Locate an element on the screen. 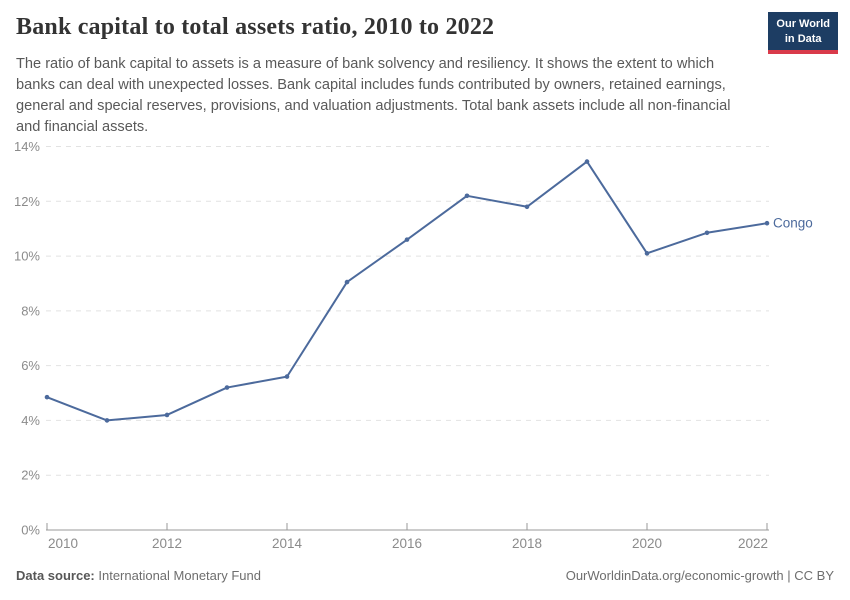 This screenshot has height=600, width=850. data-source: Data source: International Monetary Fund is located at coordinates (138, 575).